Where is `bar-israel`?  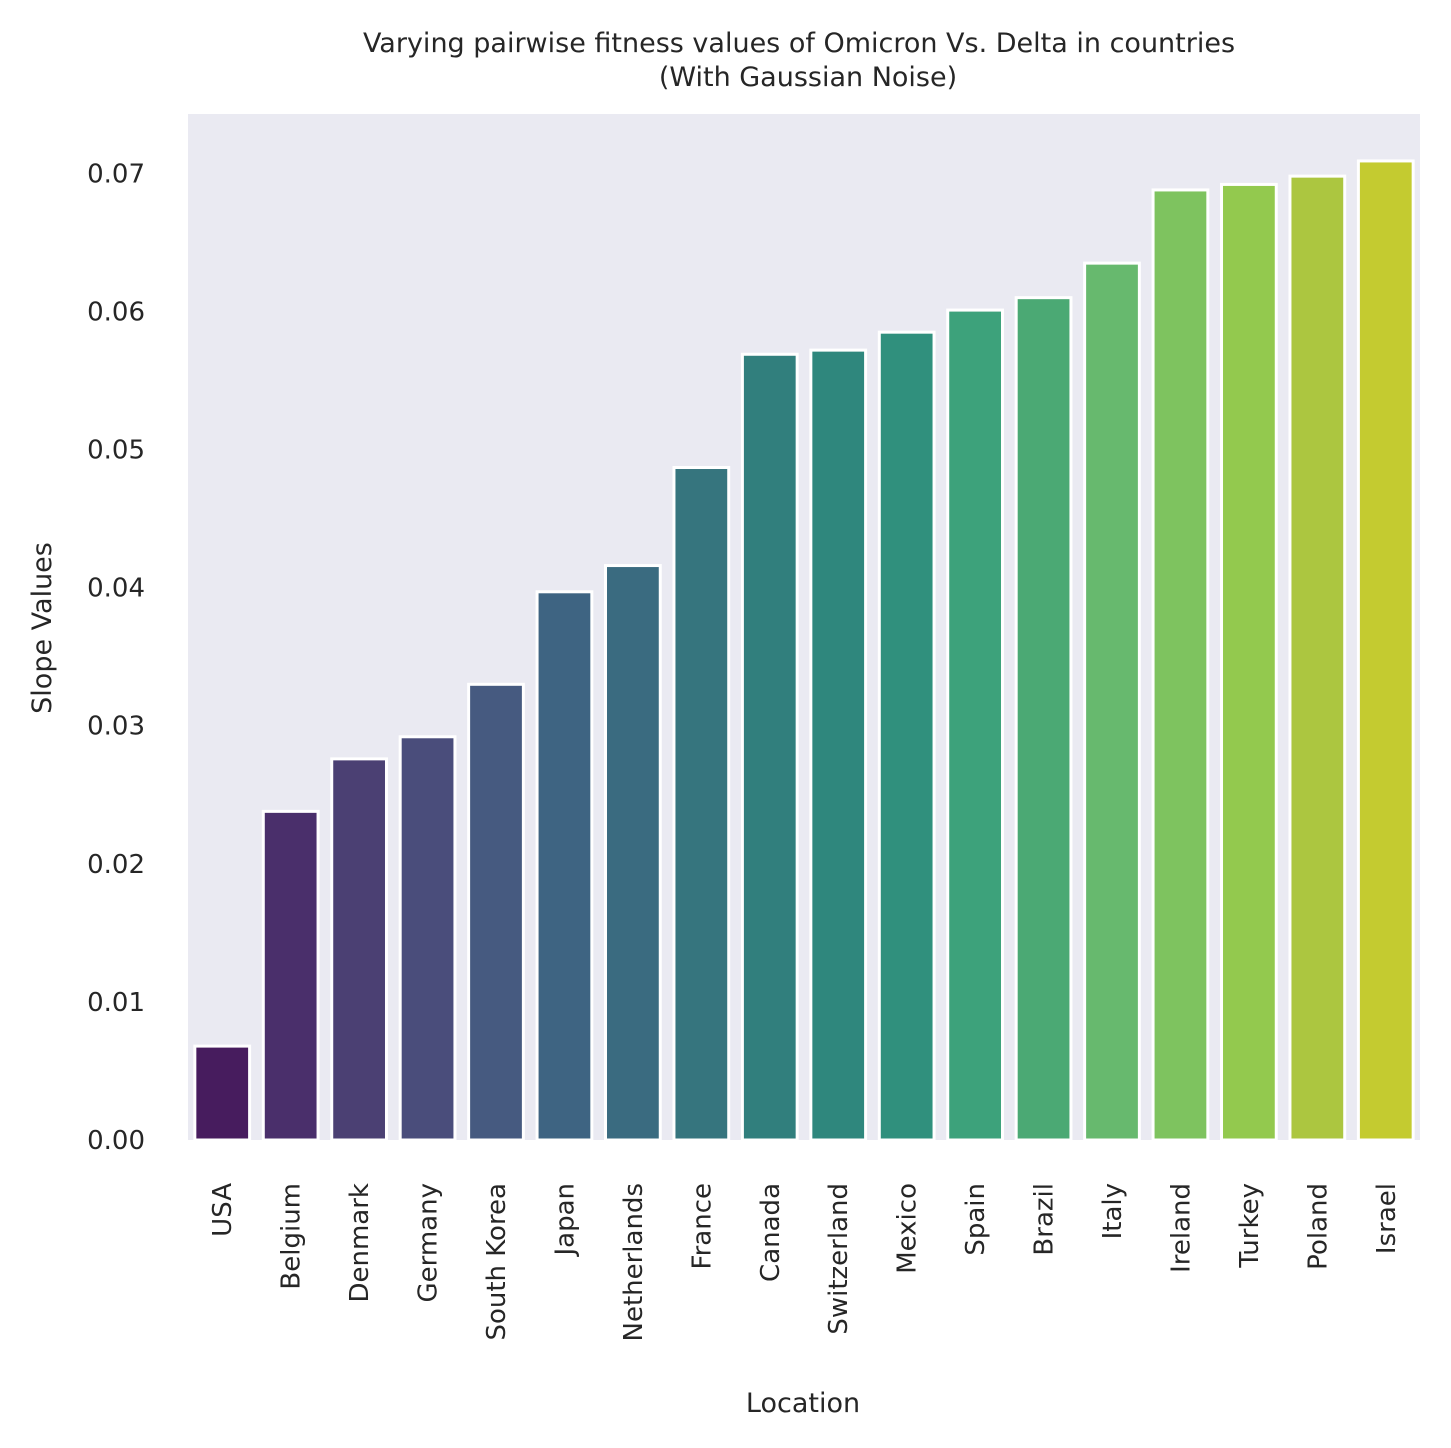 bar-israel is located at coordinates (1385, 650).